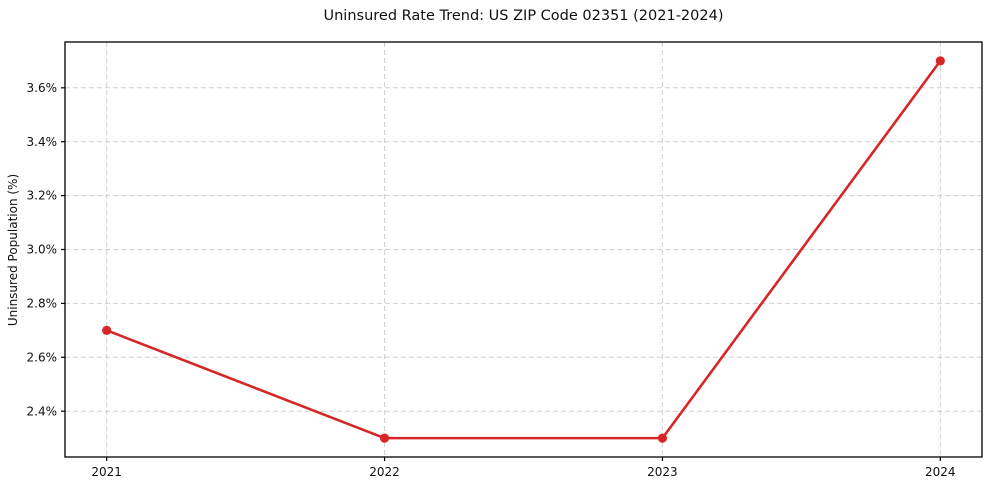 This screenshot has width=989, height=490. I want to click on y-tick-label: 2.6%, so click(42, 357).